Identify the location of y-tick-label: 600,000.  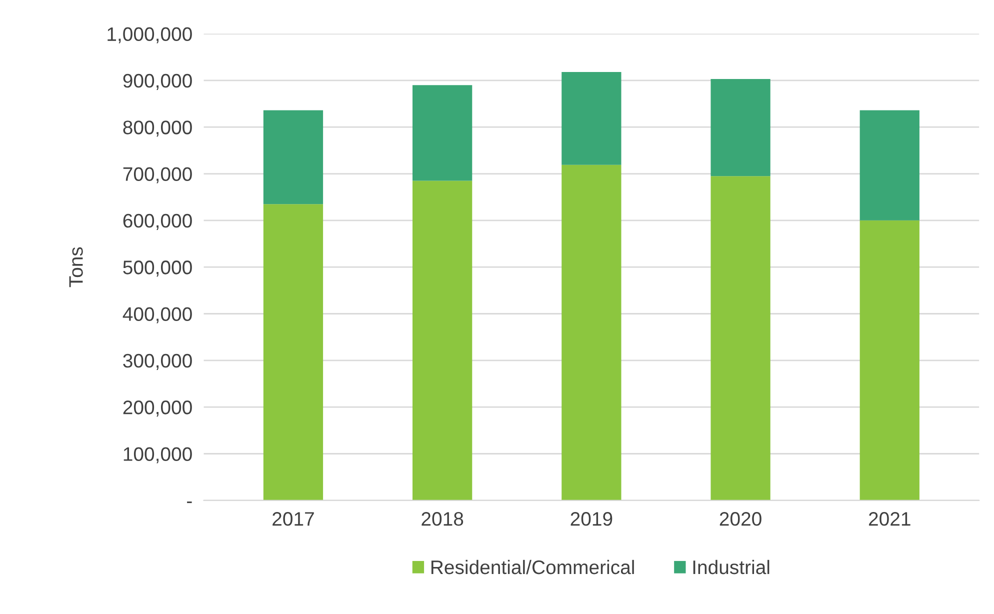
(157, 222).